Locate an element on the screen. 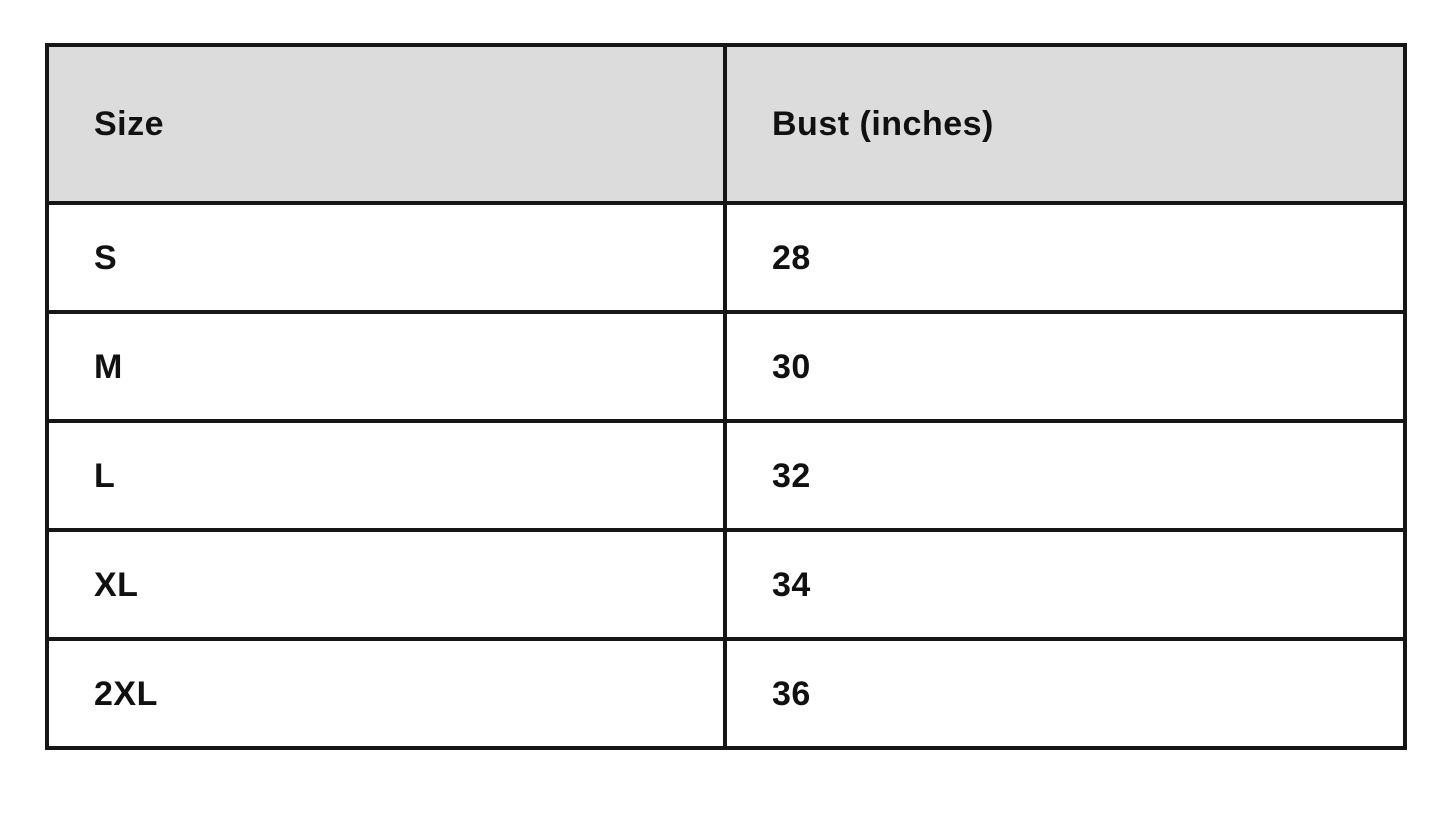  table-row: S 28 is located at coordinates (726, 257).